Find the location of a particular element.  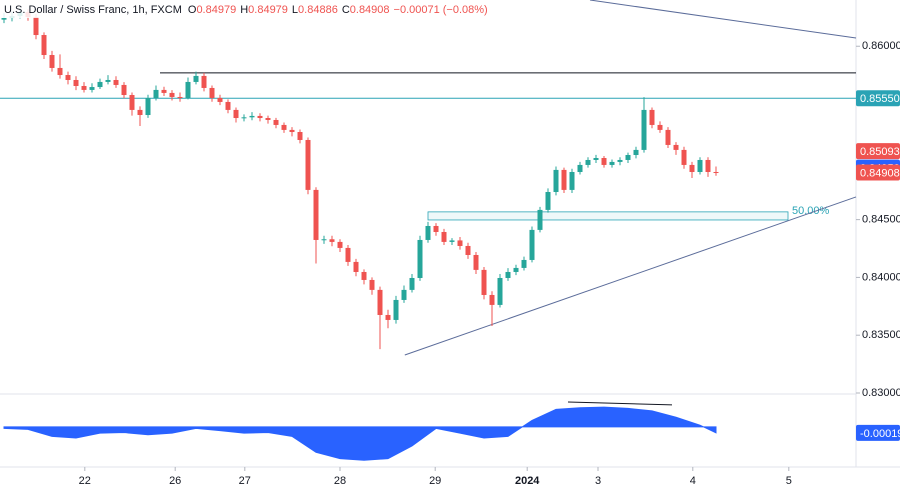

price-badge-label: 0.85093 is located at coordinates (880, 152).